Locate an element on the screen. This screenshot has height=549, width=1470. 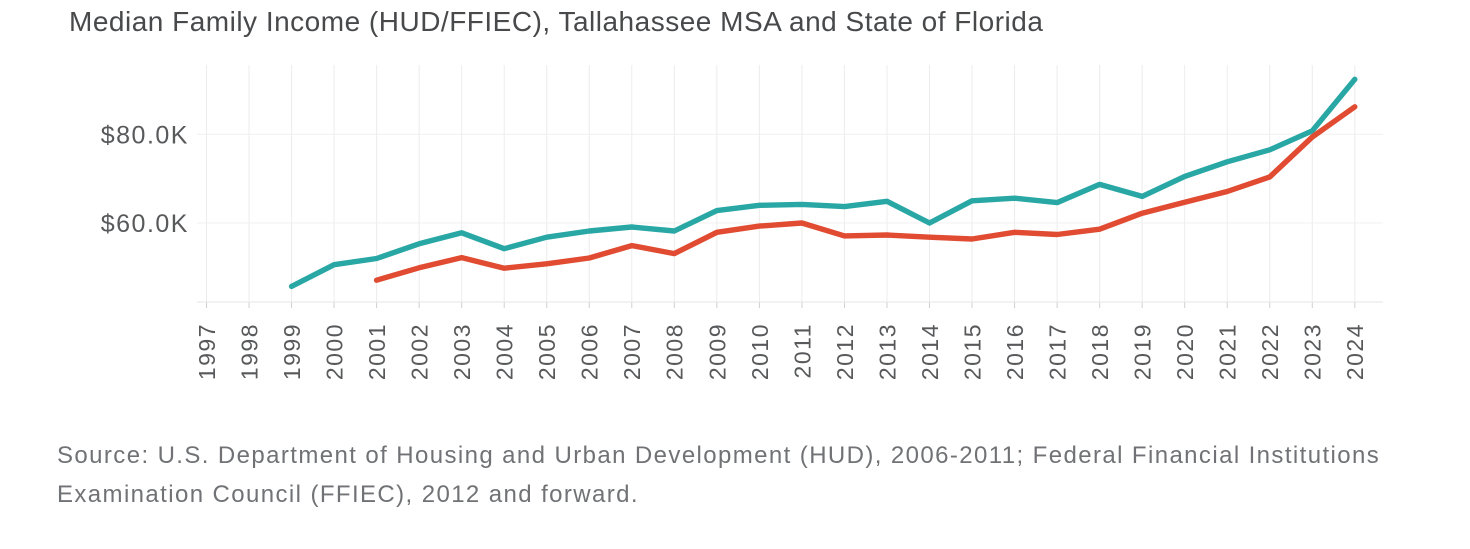
x-tick-label: 2015 is located at coordinates (972, 351).